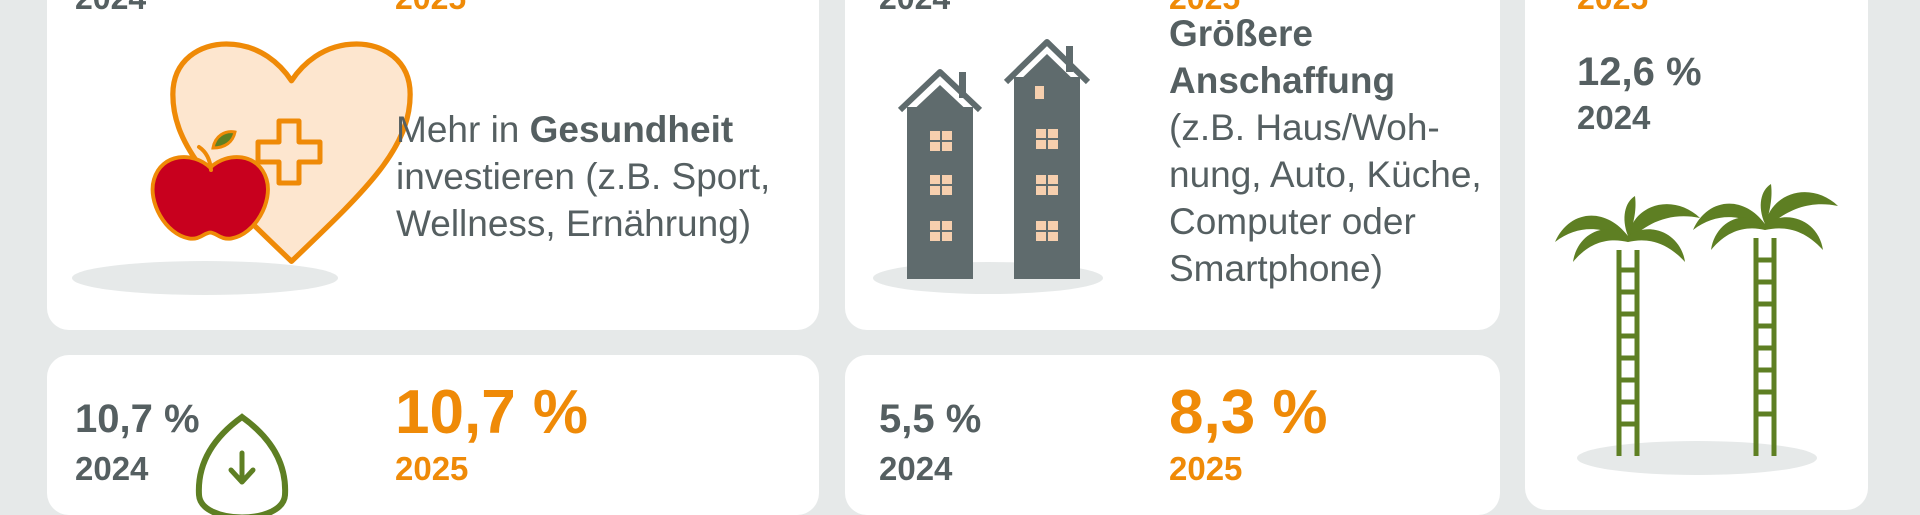  I want to click on other-prev-year: 2024, so click(916, 468).